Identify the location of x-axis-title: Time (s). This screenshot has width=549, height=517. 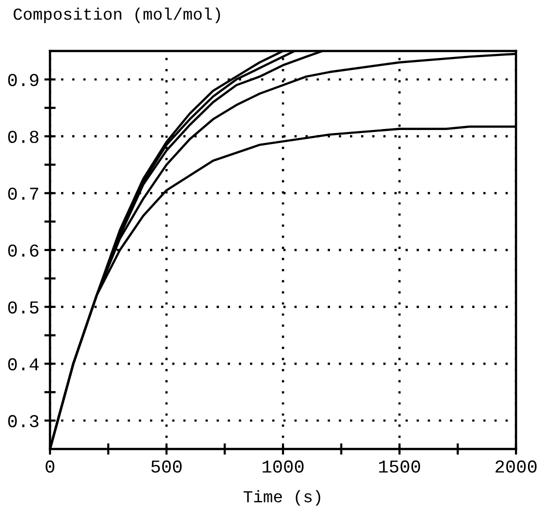
(282, 498).